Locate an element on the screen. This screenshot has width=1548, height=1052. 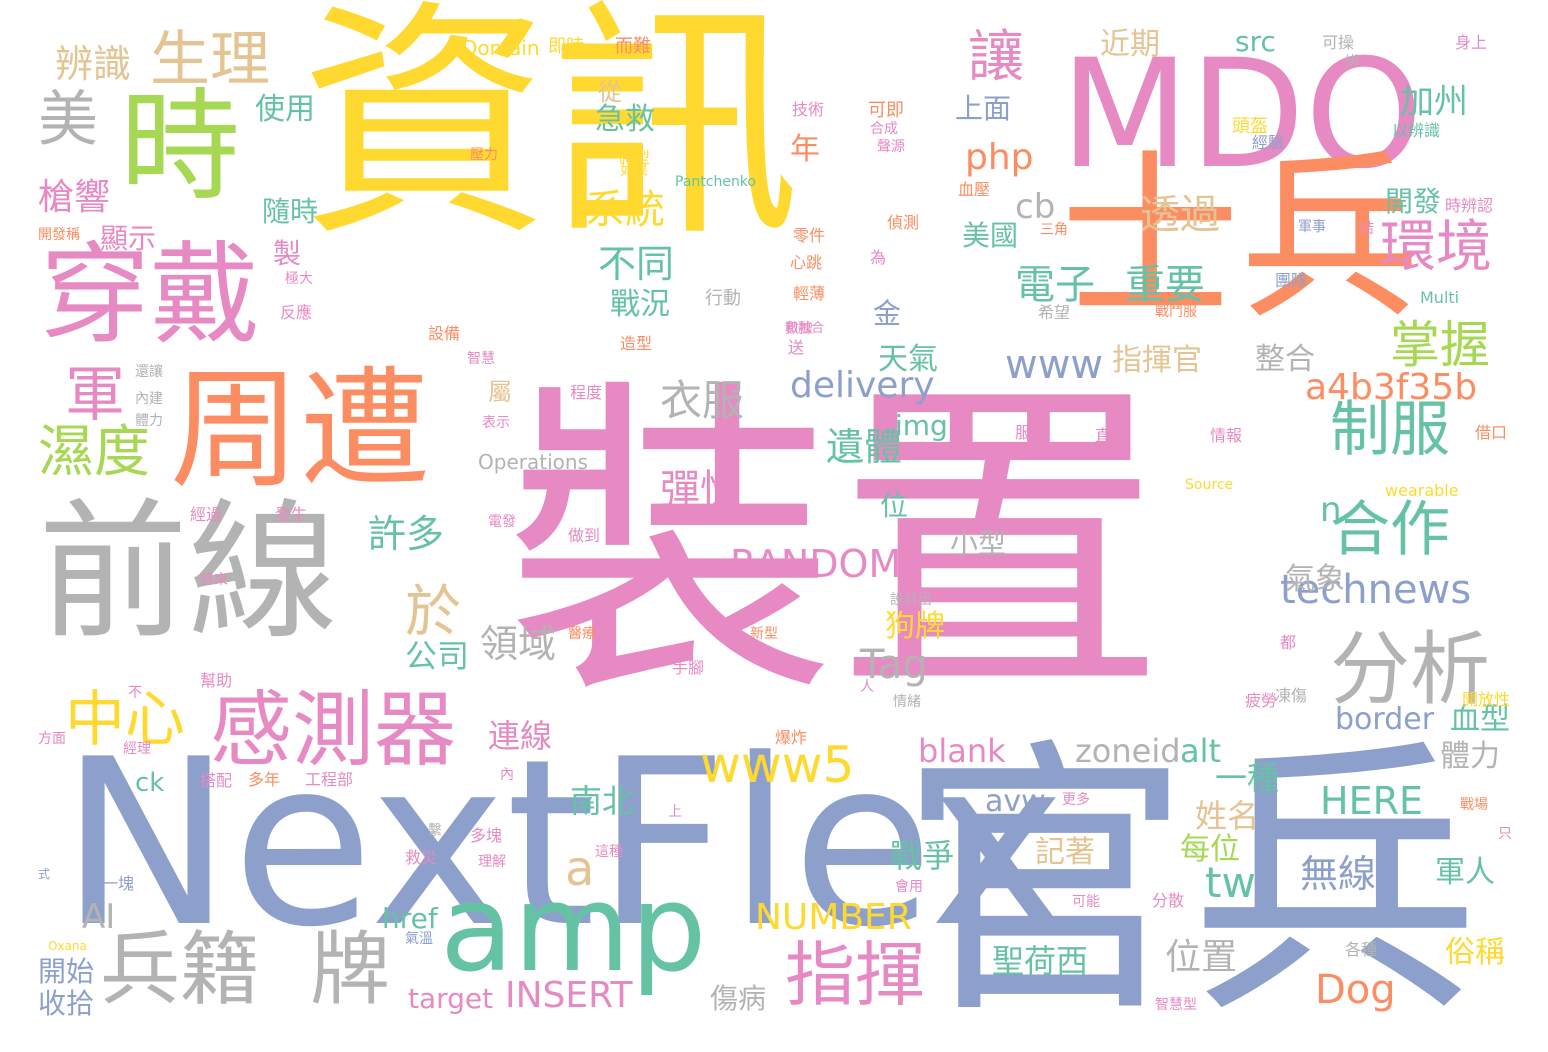
word-144: wearable is located at coordinates (1422, 490).